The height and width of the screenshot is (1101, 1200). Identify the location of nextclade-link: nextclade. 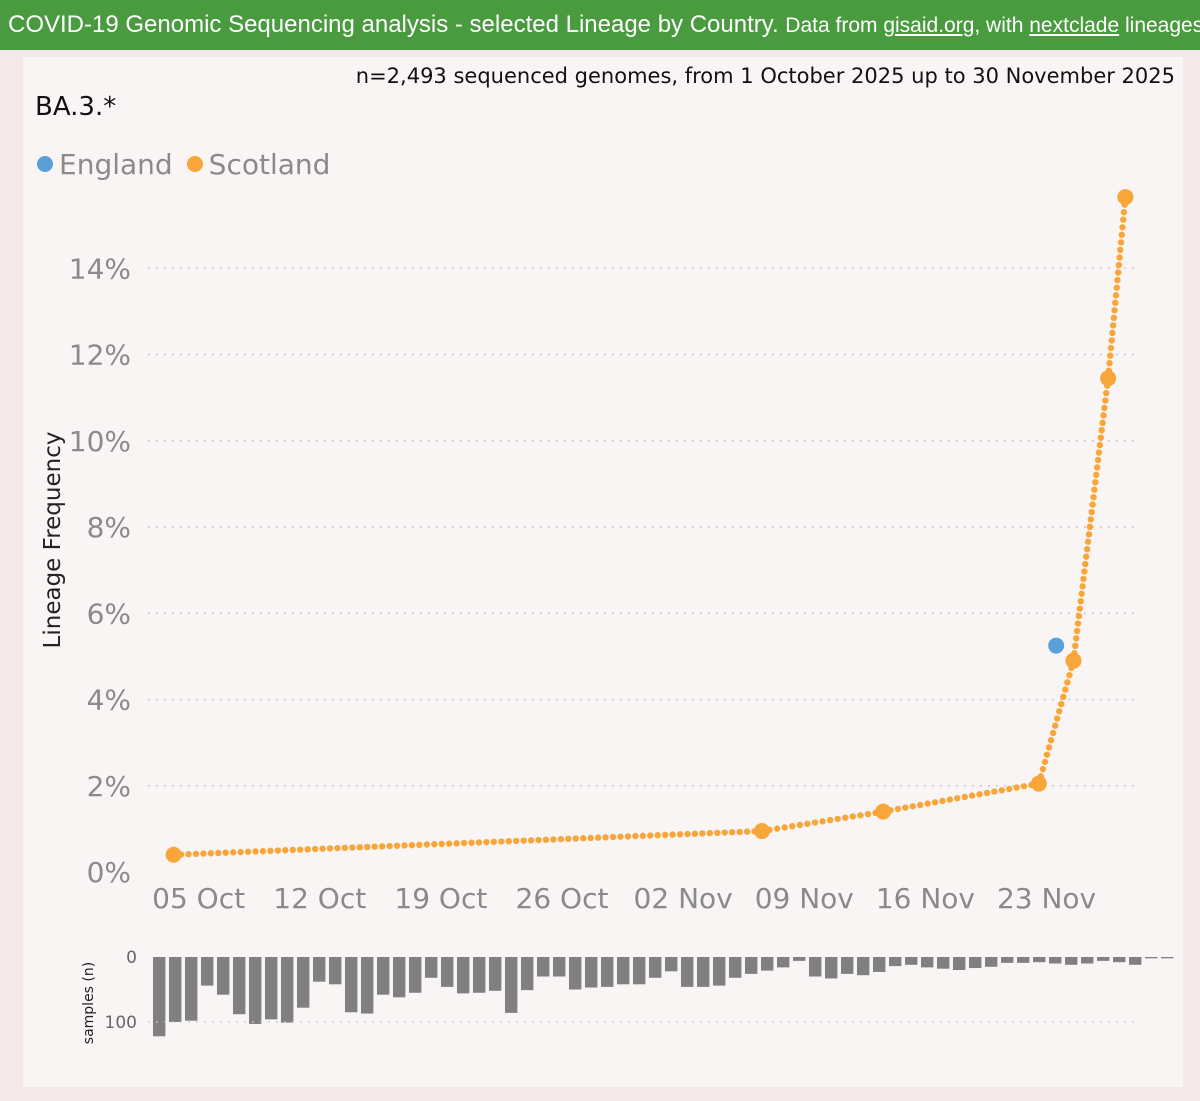
(1074, 25).